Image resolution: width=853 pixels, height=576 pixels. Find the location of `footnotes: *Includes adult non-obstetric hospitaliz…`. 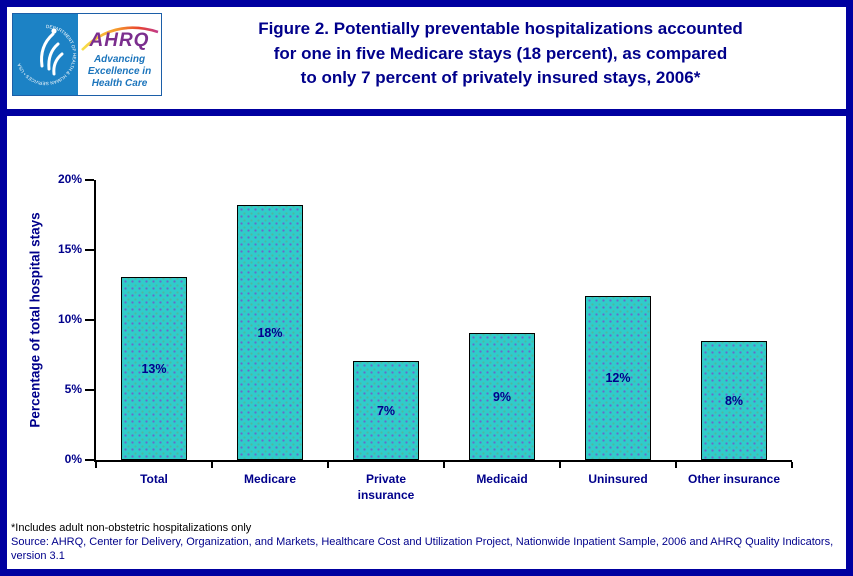

footnotes: *Includes adult non-obstetric hospitaliz… is located at coordinates (426, 542).